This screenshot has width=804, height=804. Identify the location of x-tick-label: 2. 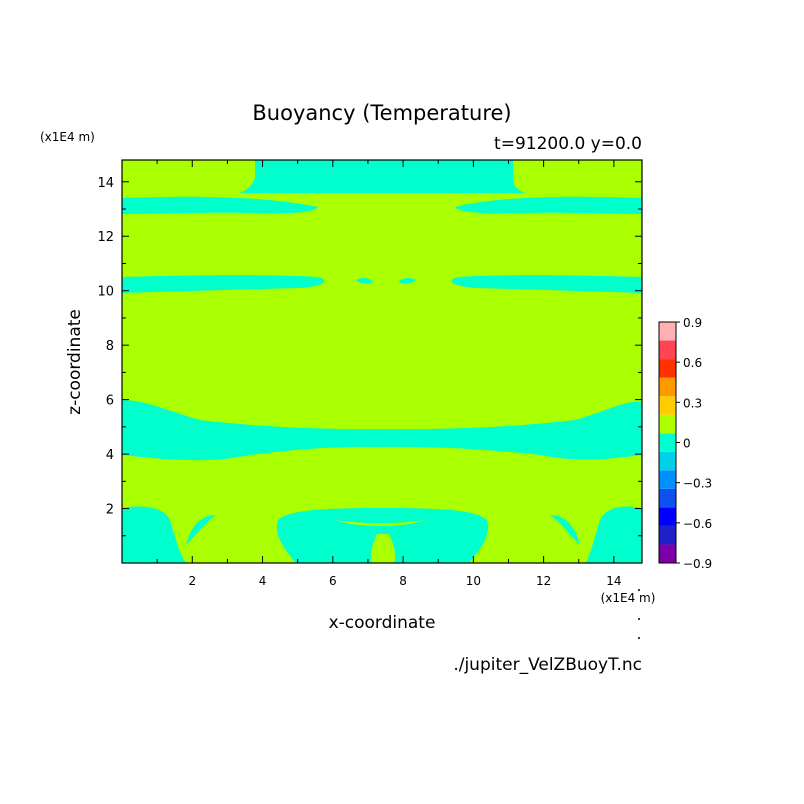
(192, 581).